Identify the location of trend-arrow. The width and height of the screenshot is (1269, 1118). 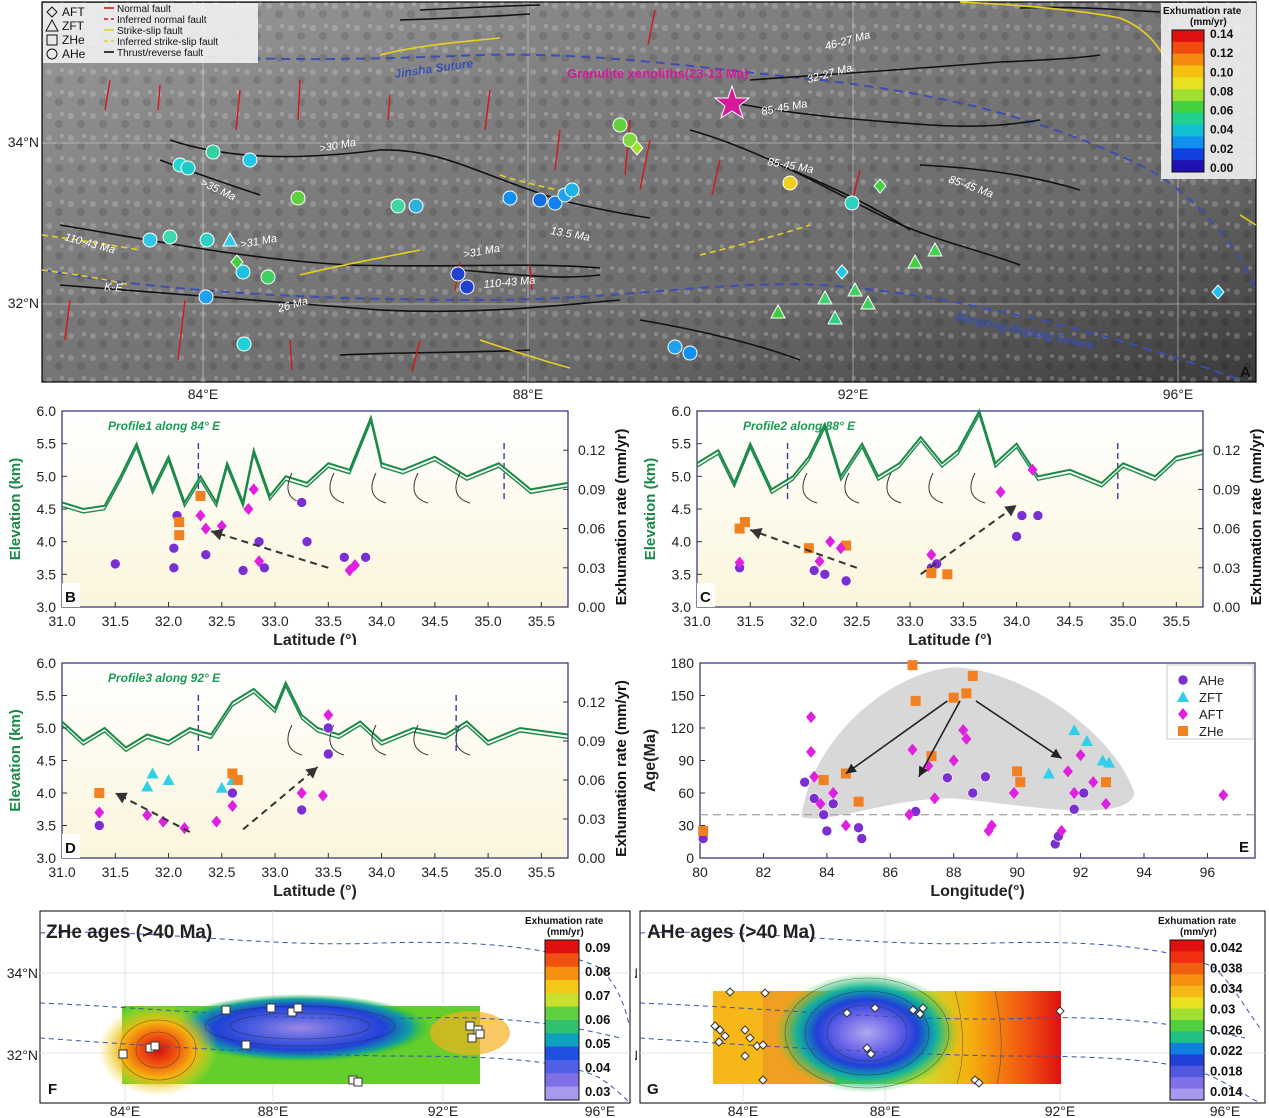
(969, 540).